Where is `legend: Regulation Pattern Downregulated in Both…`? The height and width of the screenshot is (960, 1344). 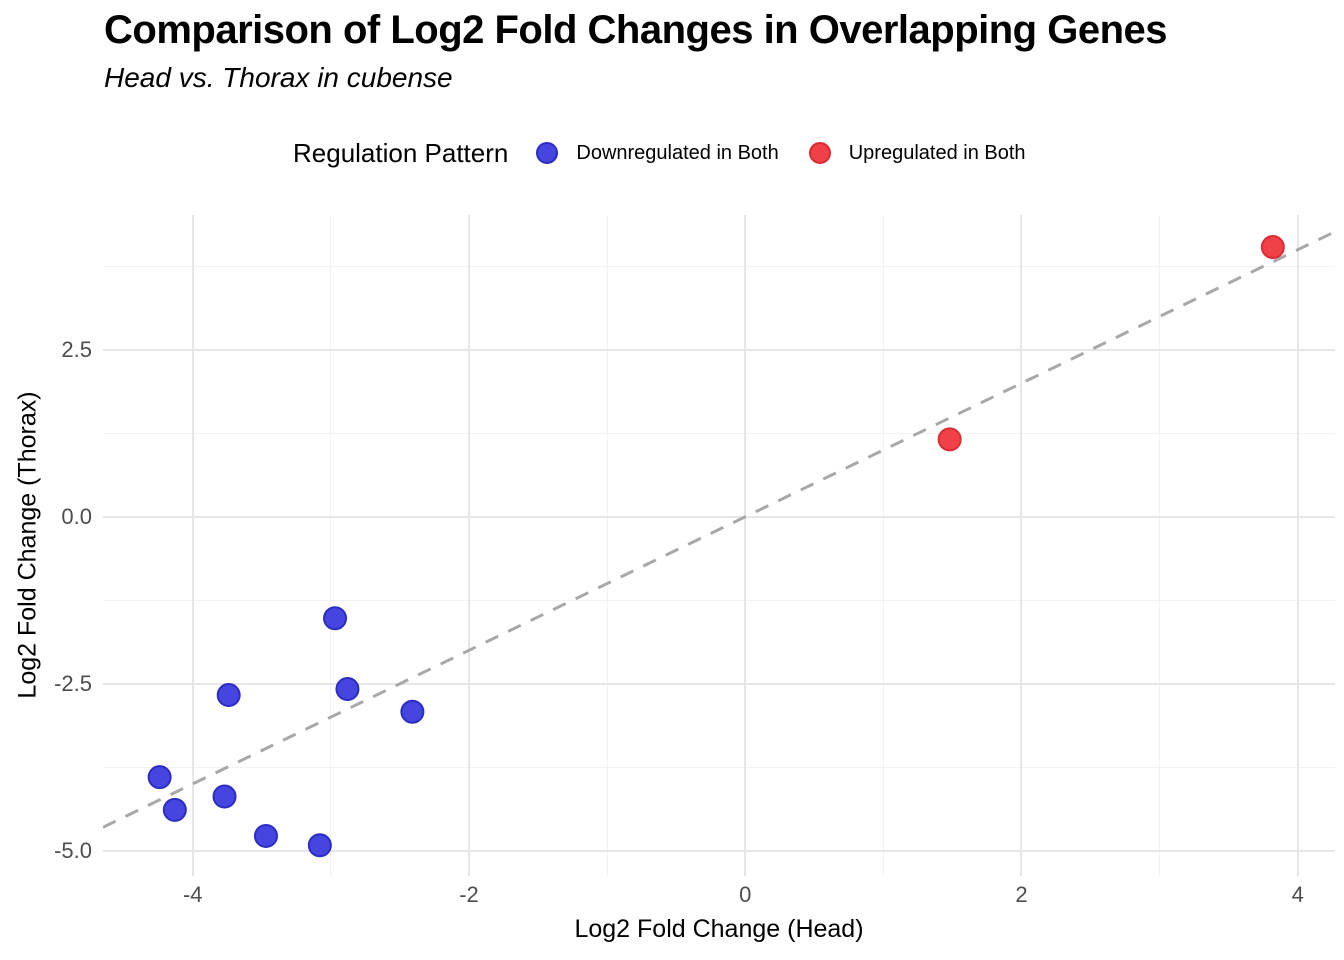
legend: Regulation Pattern Downregulated in Both… is located at coordinates (674, 153).